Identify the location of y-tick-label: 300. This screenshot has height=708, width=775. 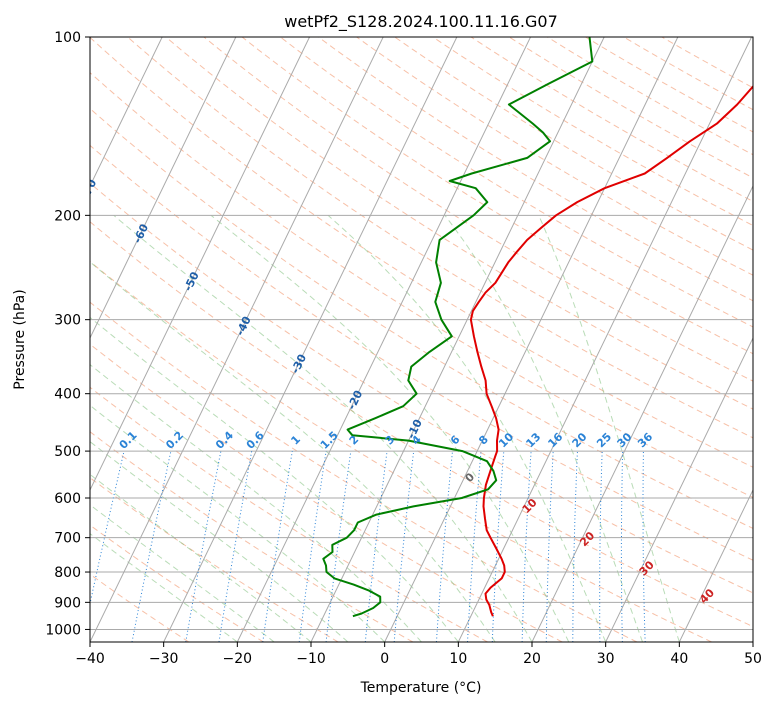
(67, 321).